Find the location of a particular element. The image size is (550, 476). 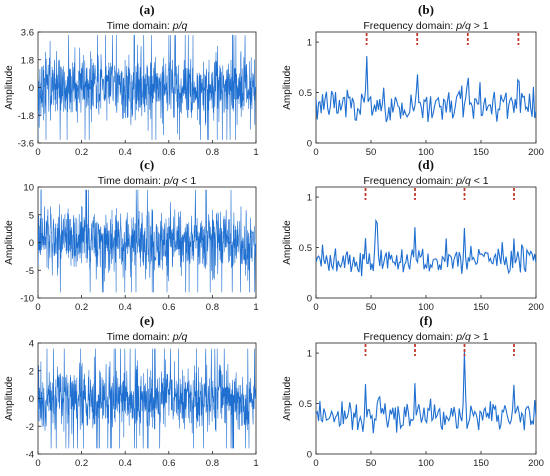

panel-title: Time domain: p/q < 1 is located at coordinates (147, 181).